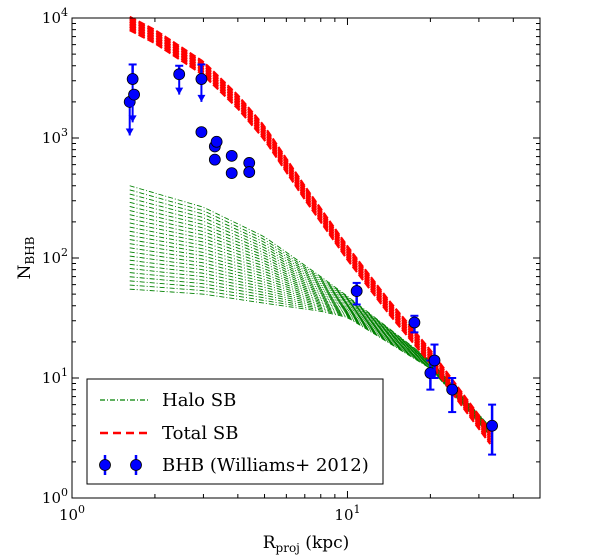 The image size is (600, 559). What do you see at coordinates (306, 544) in the screenshot?
I see `x-axis-label: Rproj (kpc)` at bounding box center [306, 544].